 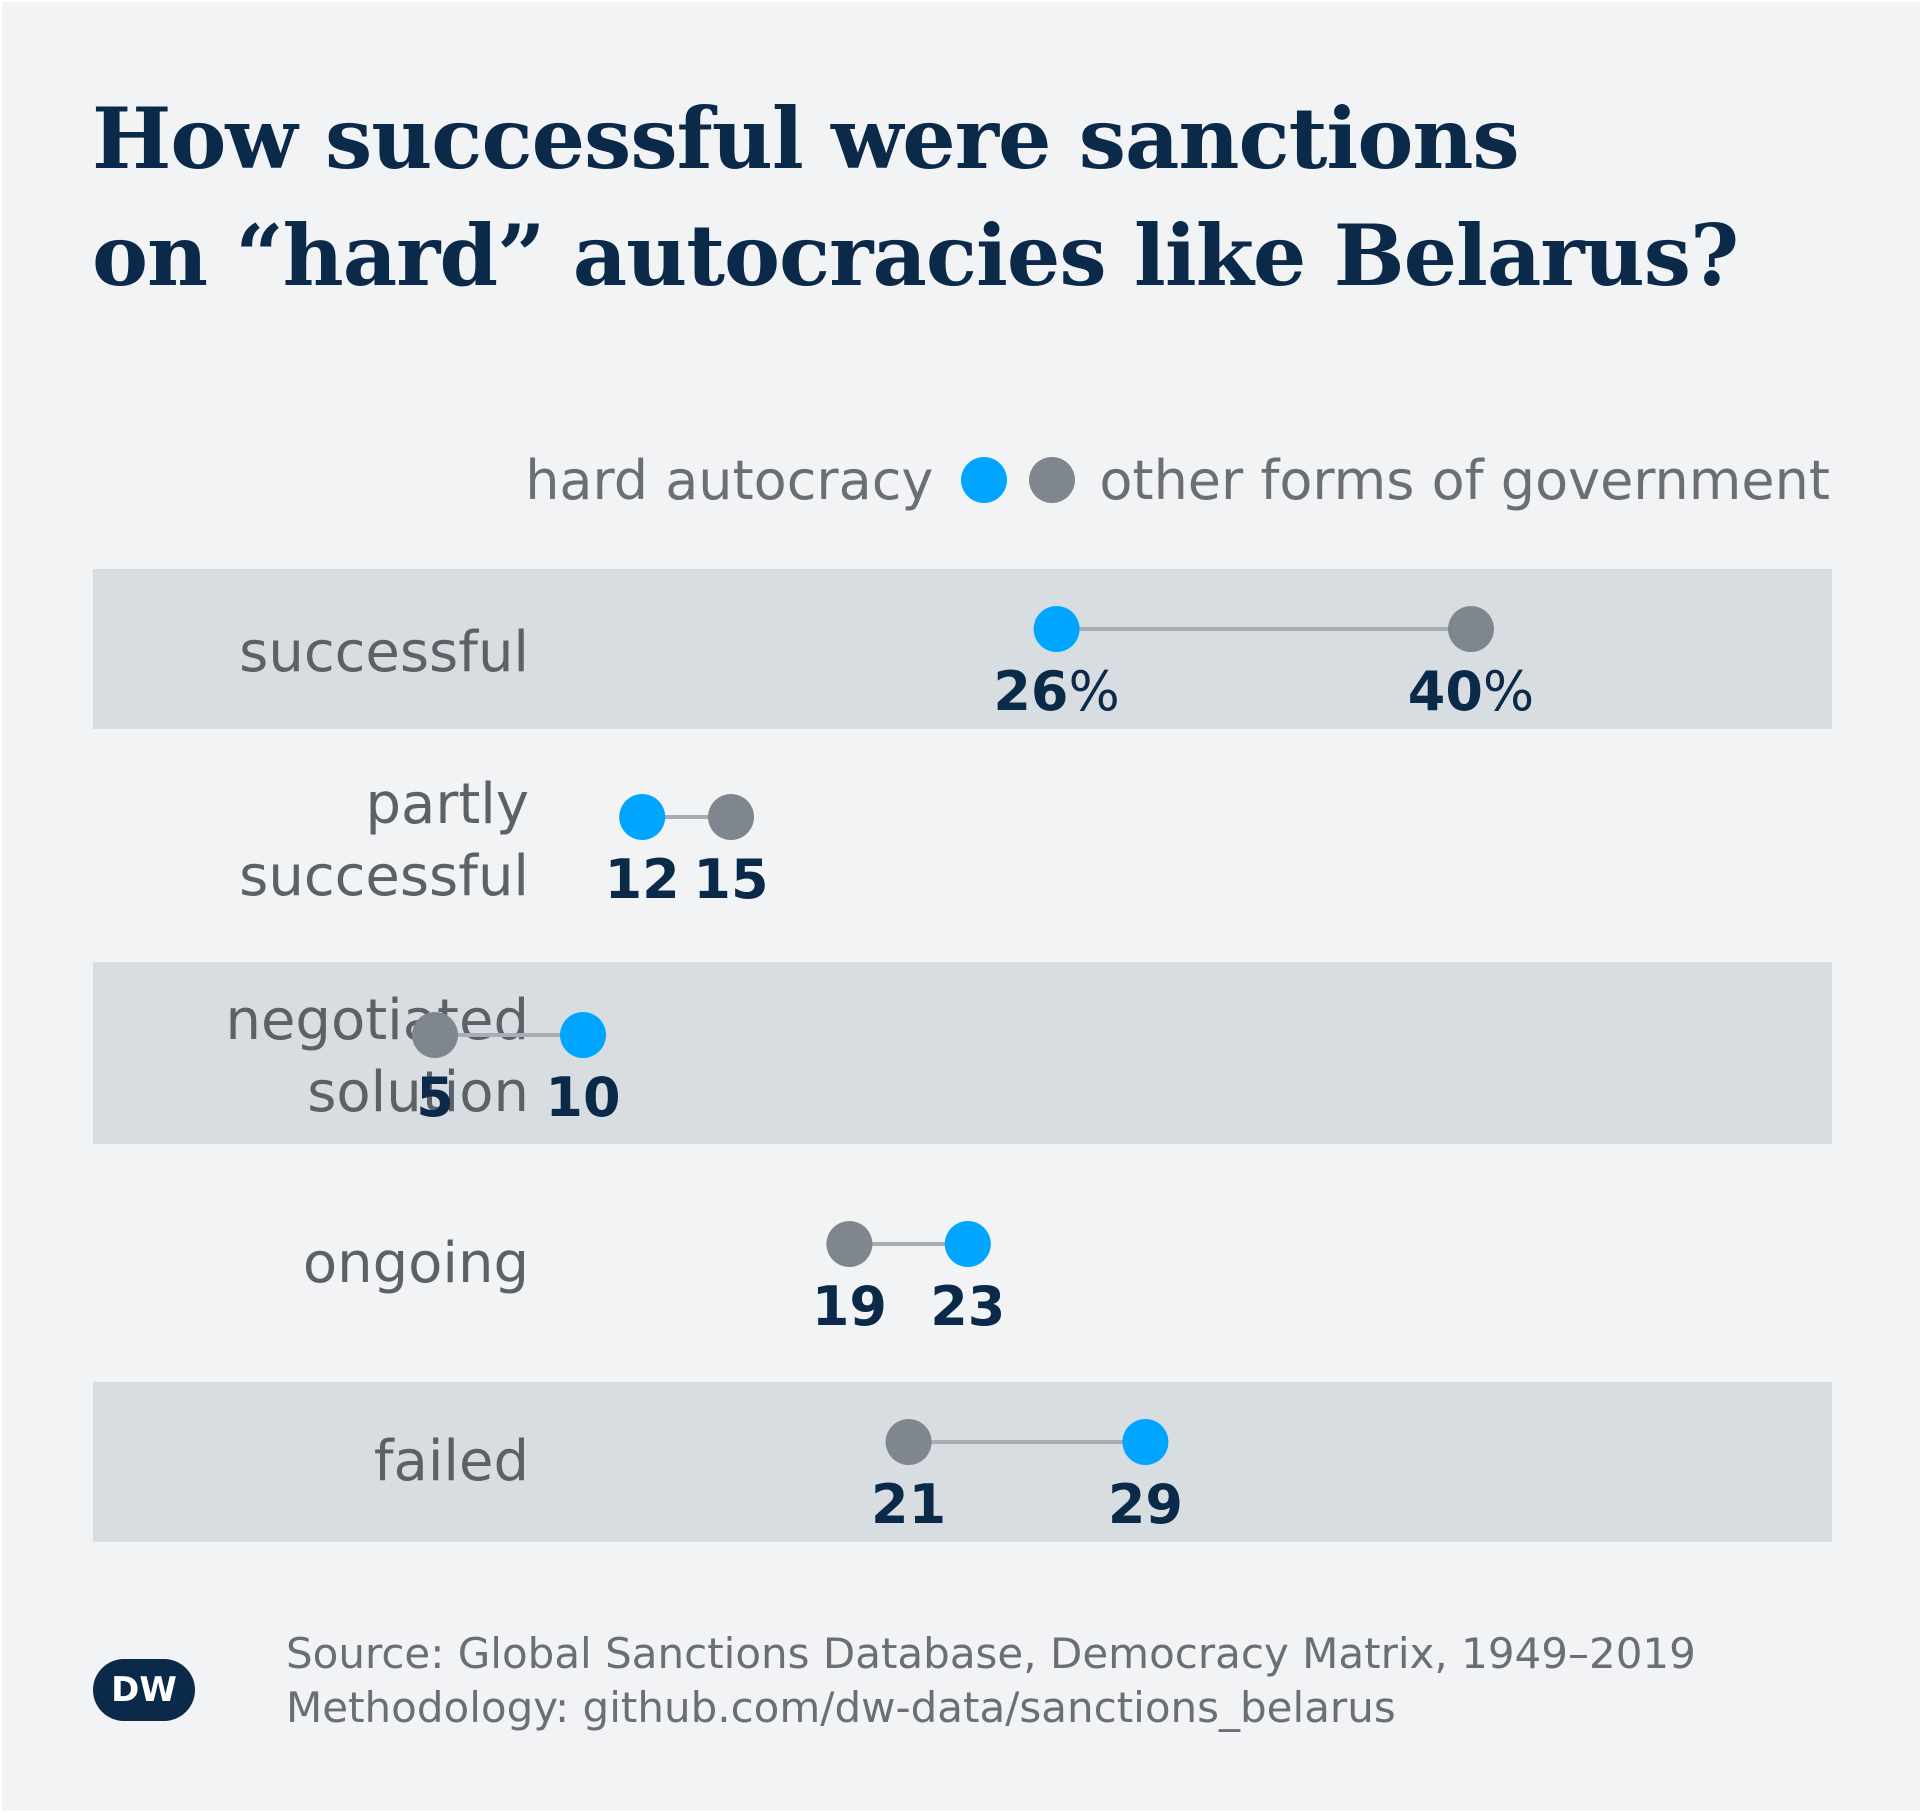 What do you see at coordinates (962, 1053) in the screenshot?
I see `row-band-negotiated-solution` at bounding box center [962, 1053].